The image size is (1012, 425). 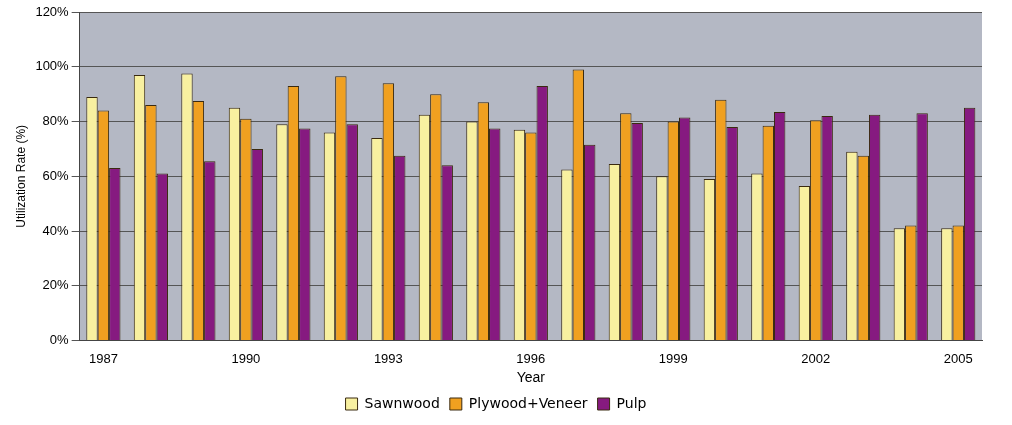 I want to click on x-tick-label: 2002, so click(x=816, y=358).